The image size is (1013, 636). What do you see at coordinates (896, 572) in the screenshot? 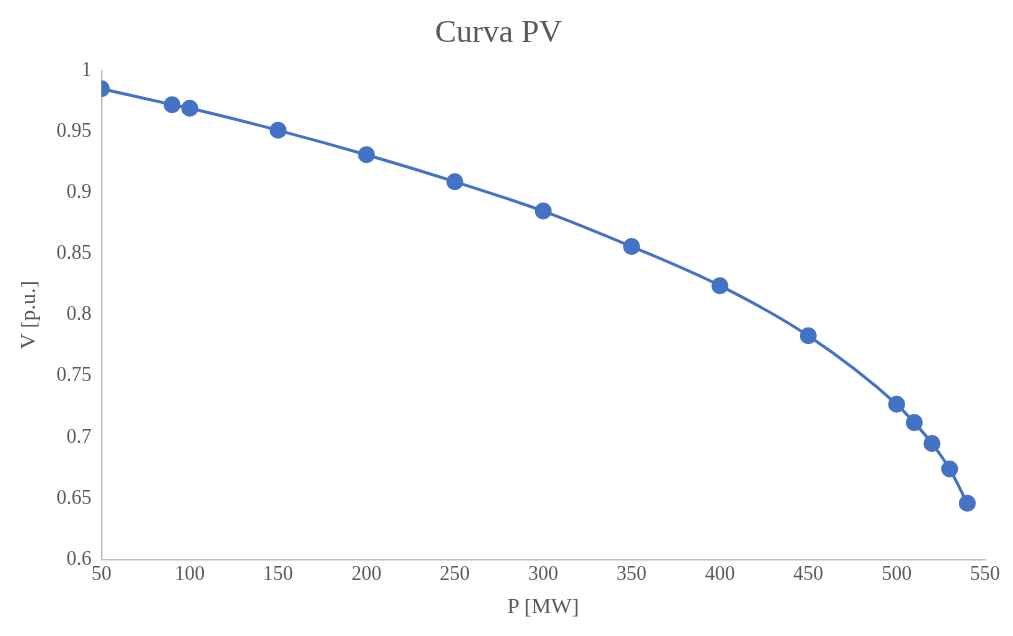
I see `x-tick-label: 500` at bounding box center [896, 572].